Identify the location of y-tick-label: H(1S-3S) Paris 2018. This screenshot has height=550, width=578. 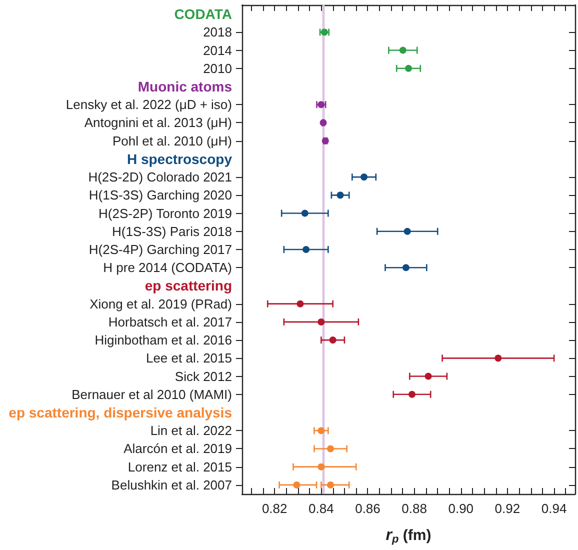
(172, 231).